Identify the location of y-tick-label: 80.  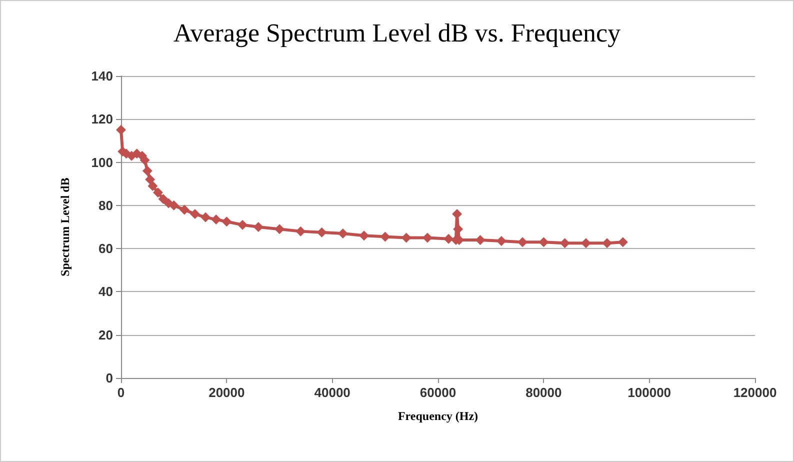
(105, 205).